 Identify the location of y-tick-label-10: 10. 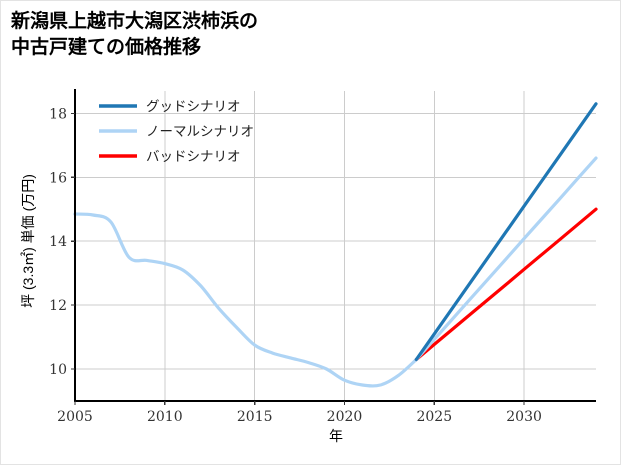
(58, 370).